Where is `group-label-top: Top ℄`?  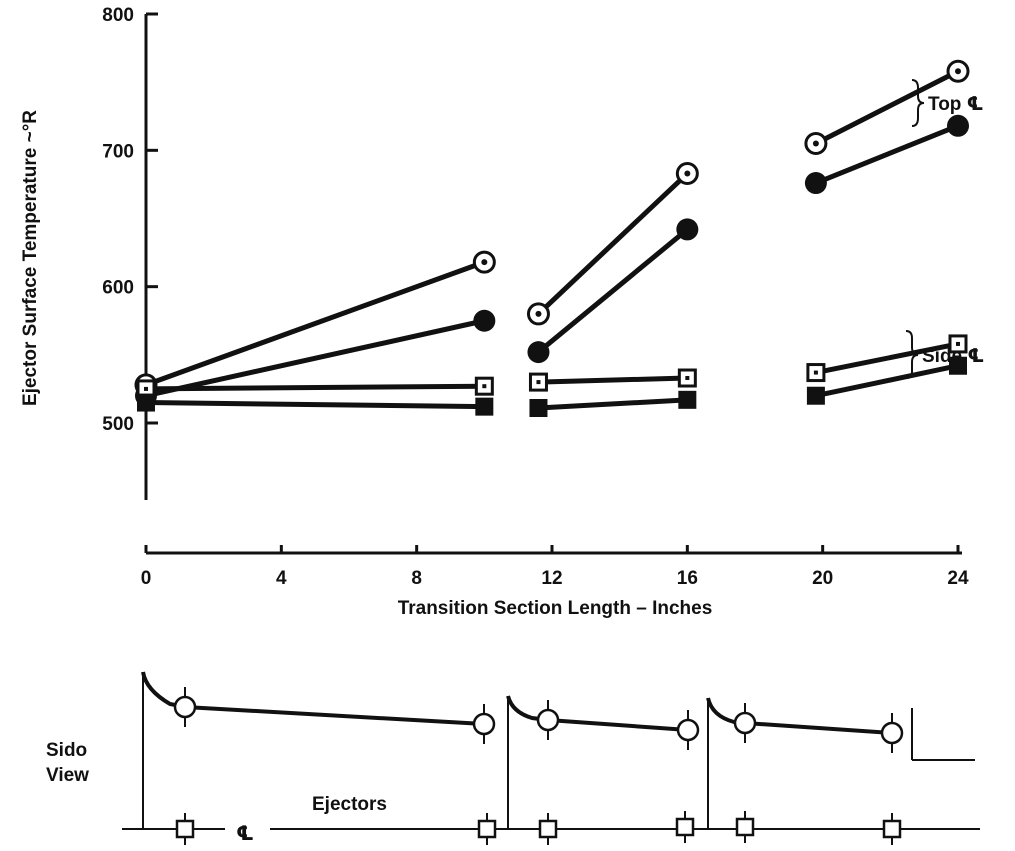 group-label-top: Top ℄ is located at coordinates (956, 104).